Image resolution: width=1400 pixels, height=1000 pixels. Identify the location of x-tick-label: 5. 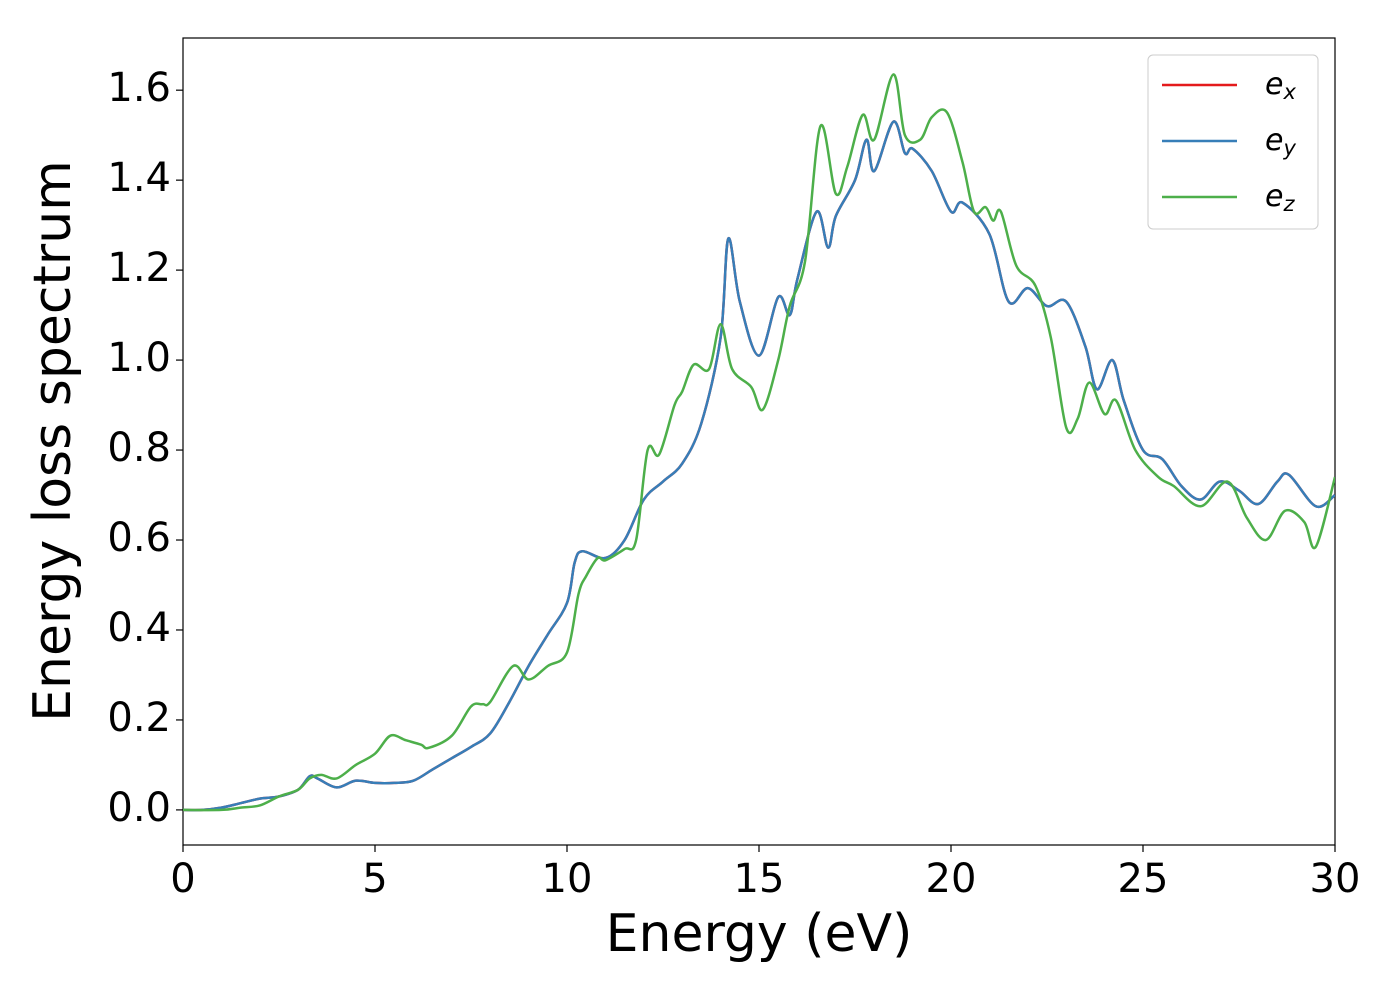
(374, 879).